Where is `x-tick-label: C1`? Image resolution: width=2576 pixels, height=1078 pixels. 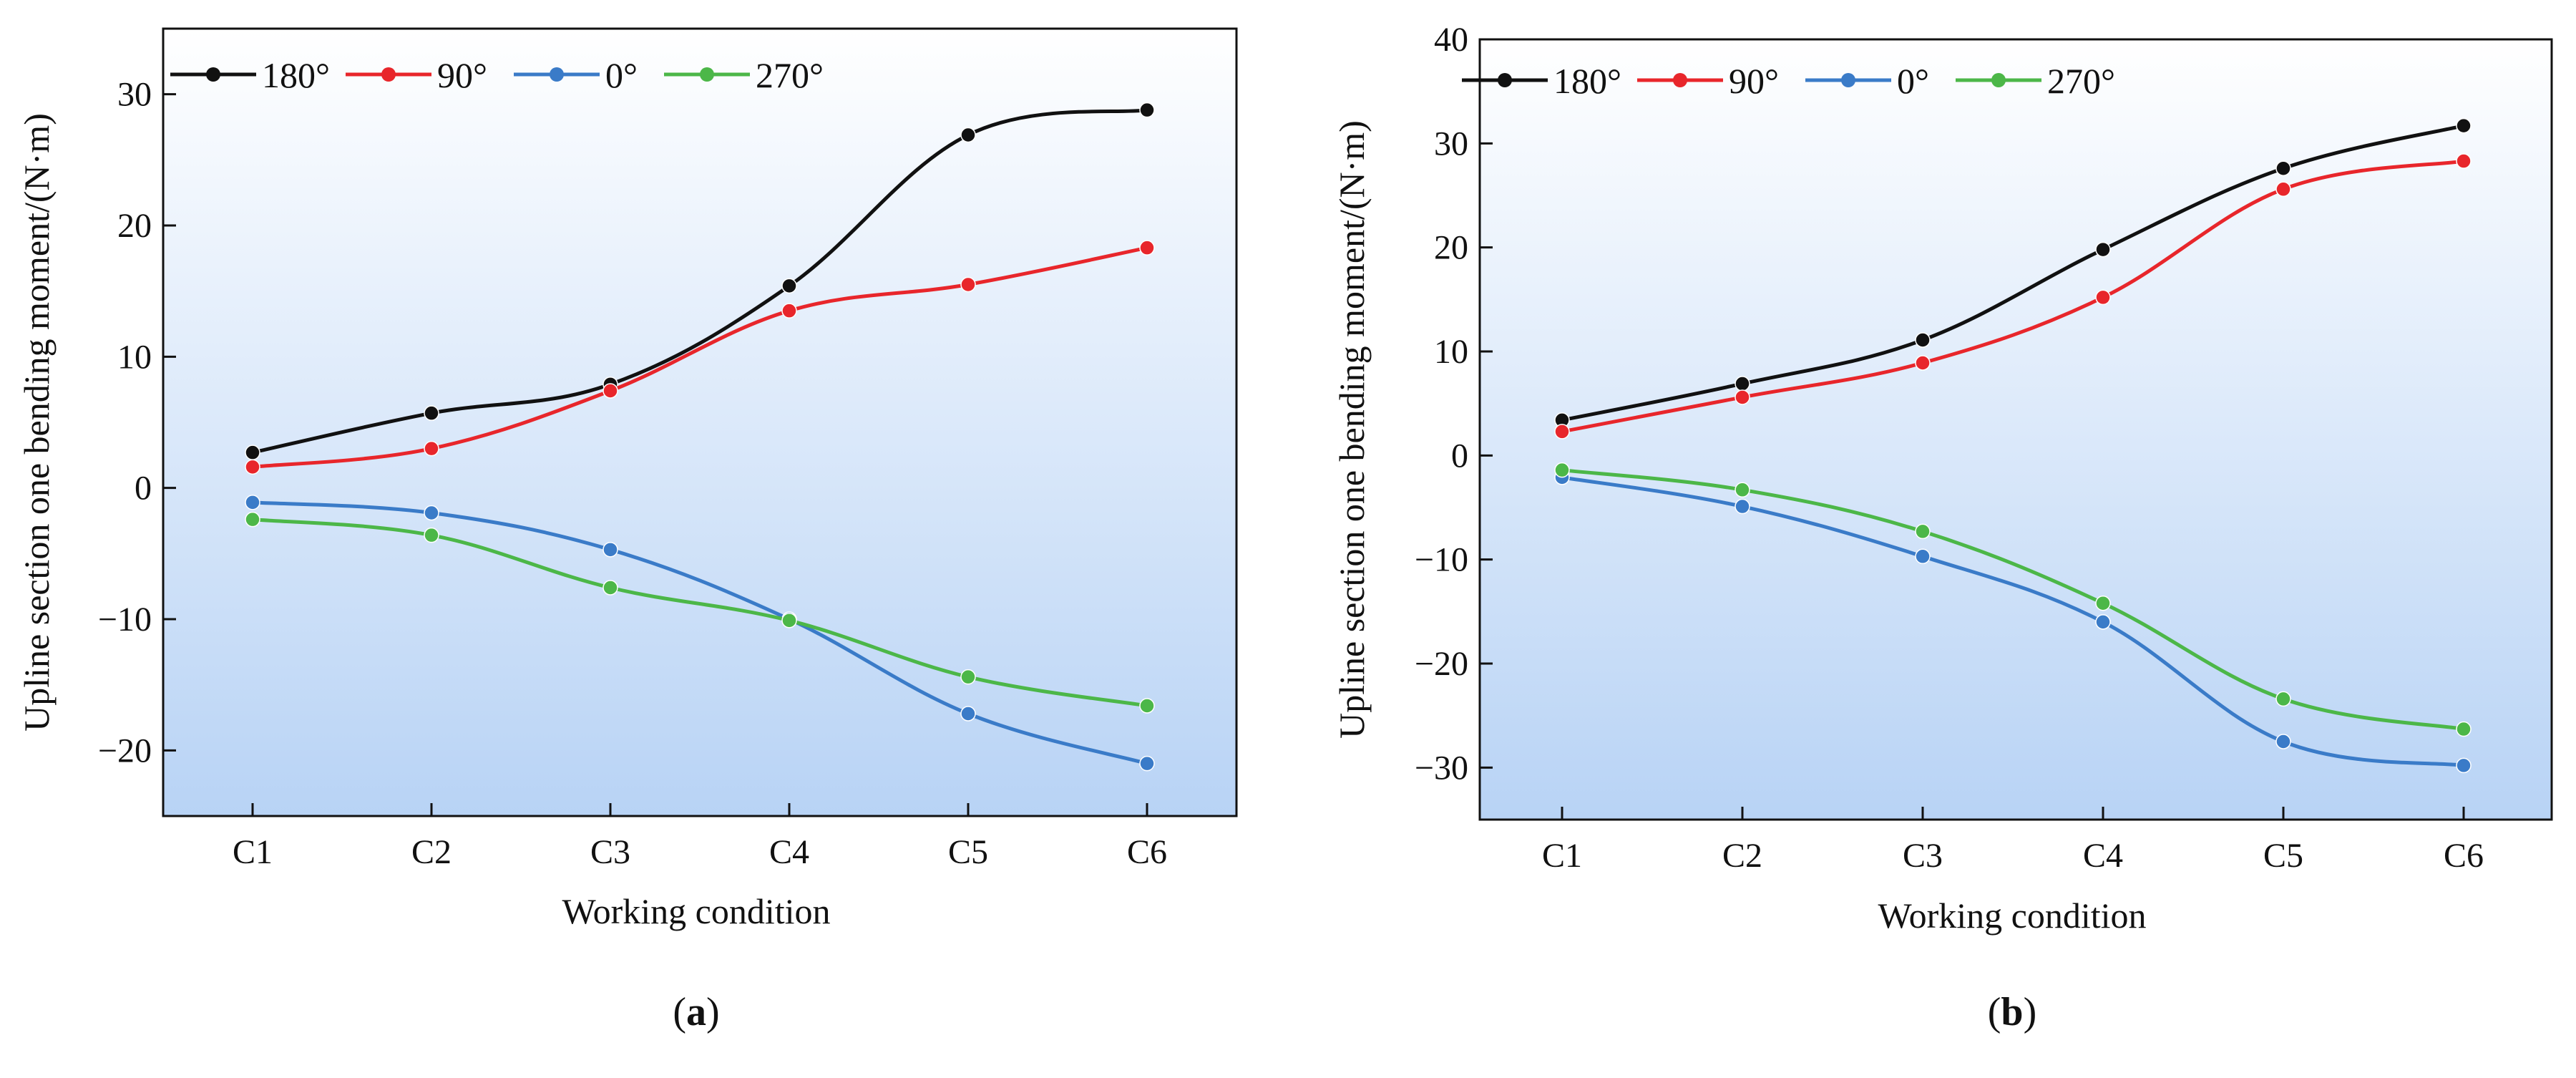 x-tick-label: C1 is located at coordinates (253, 852).